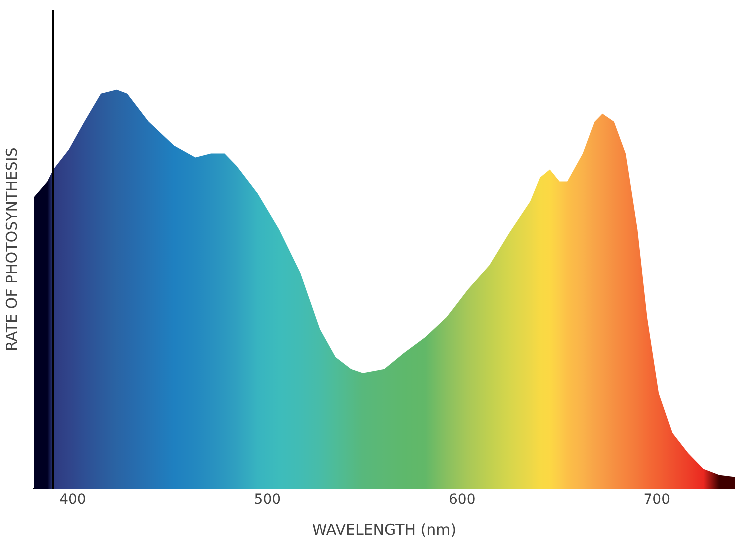  Describe the element at coordinates (268, 500) in the screenshot. I see `x-tick-label: 500` at that location.